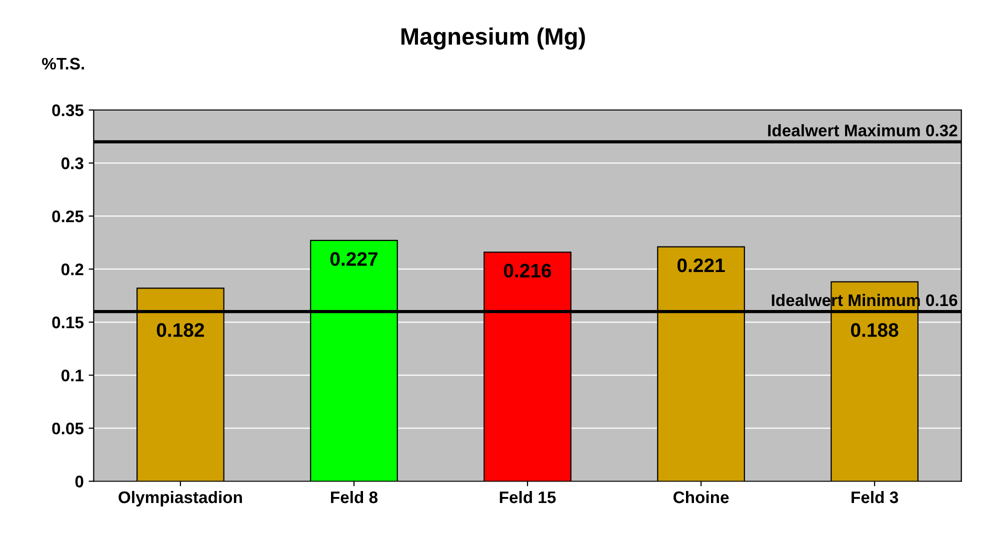 The width and height of the screenshot is (986, 550). What do you see at coordinates (528, 497) in the screenshot?
I see `x-tick-label: Feld 15` at bounding box center [528, 497].